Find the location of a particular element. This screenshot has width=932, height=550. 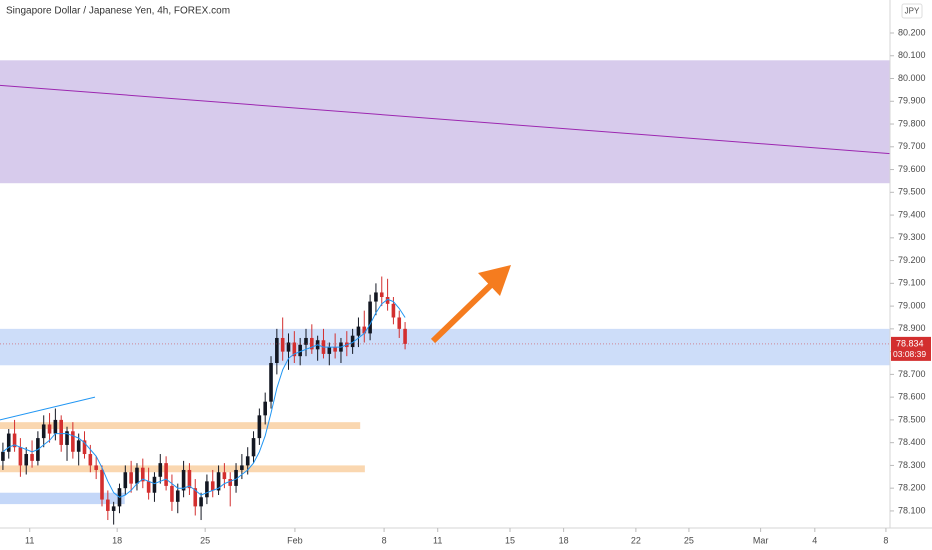

projection-arrow is located at coordinates (470, 304).